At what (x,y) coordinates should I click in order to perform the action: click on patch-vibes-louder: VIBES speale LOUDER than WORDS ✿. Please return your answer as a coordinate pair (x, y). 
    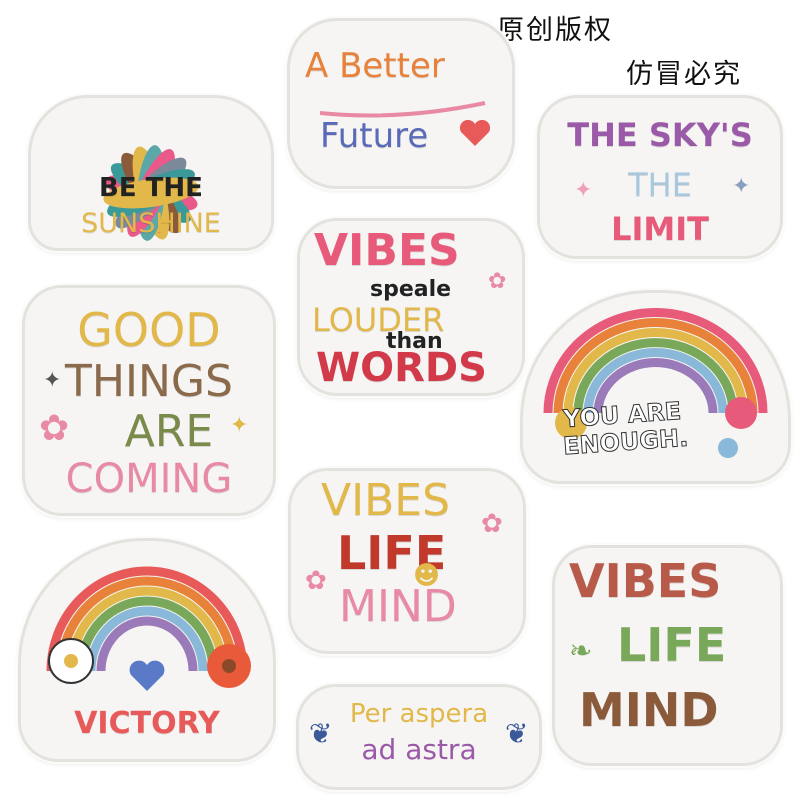
    Looking at the image, I should click on (411, 307).